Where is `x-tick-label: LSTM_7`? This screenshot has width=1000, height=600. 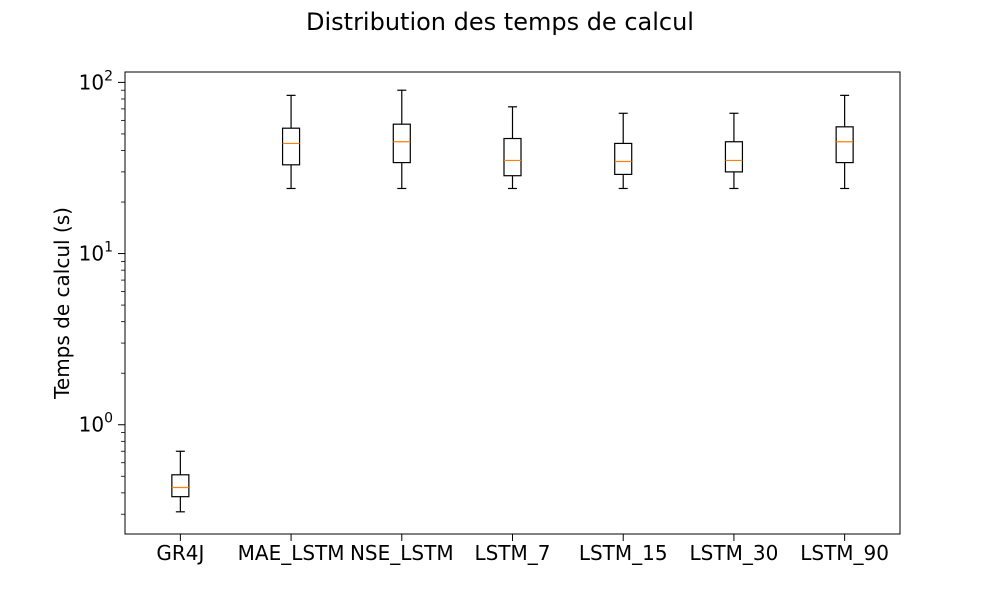
x-tick-label: LSTM_7 is located at coordinates (512, 553).